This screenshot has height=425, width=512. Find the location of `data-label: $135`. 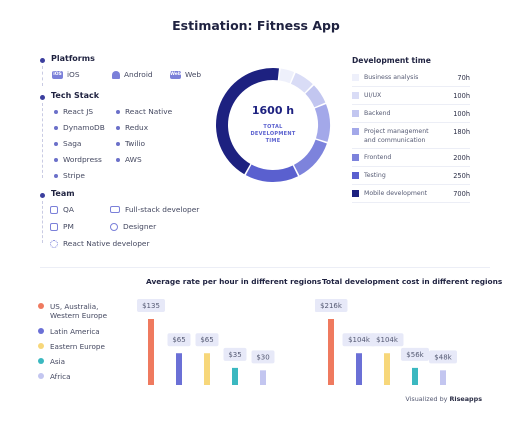

data-label: $135 is located at coordinates (151, 306).